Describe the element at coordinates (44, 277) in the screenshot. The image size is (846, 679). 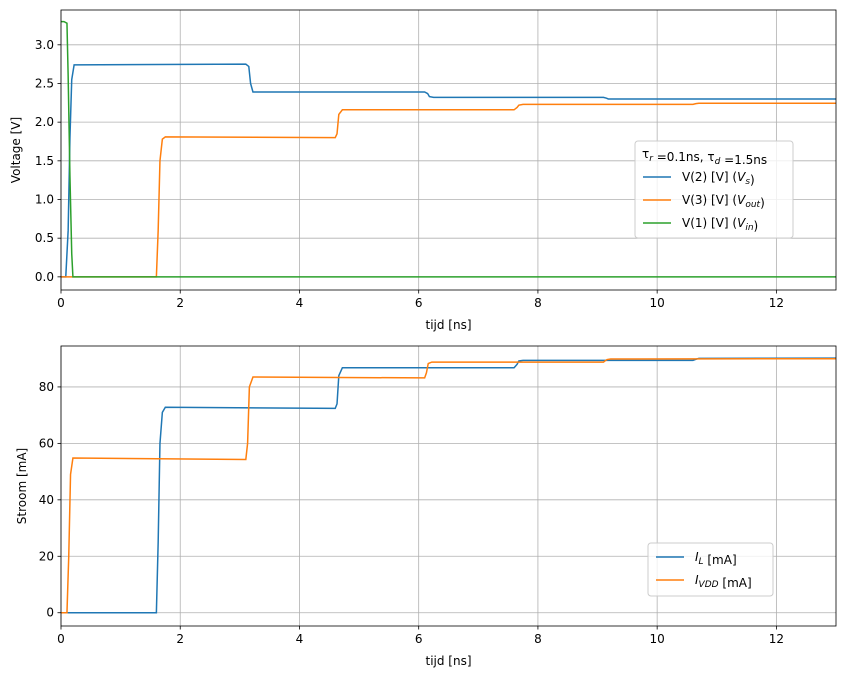
I see `y-tick-label: 0.0` at that location.